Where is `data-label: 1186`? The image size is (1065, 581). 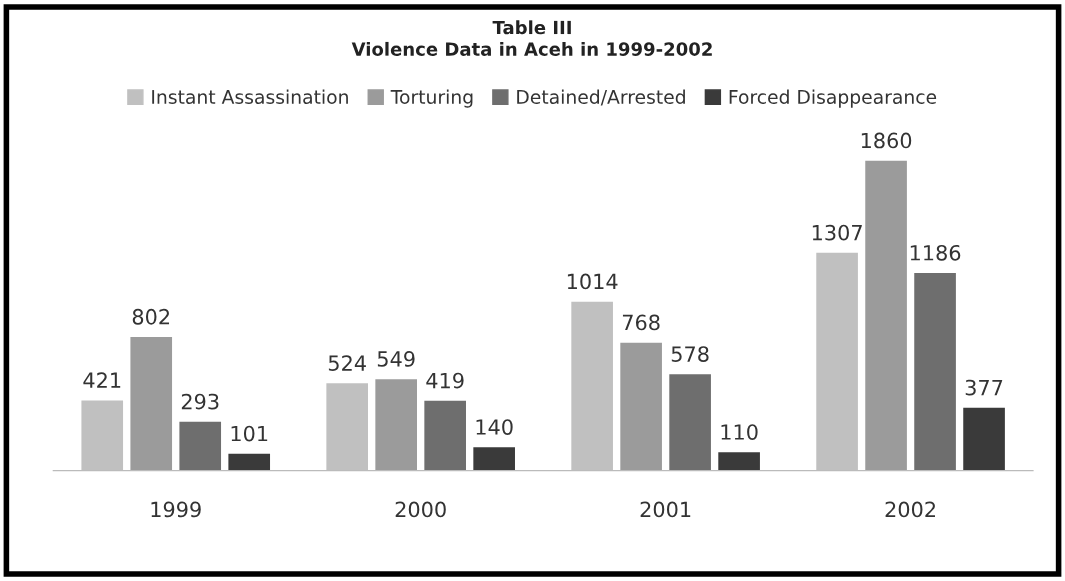
data-label: 1186 is located at coordinates (935, 252).